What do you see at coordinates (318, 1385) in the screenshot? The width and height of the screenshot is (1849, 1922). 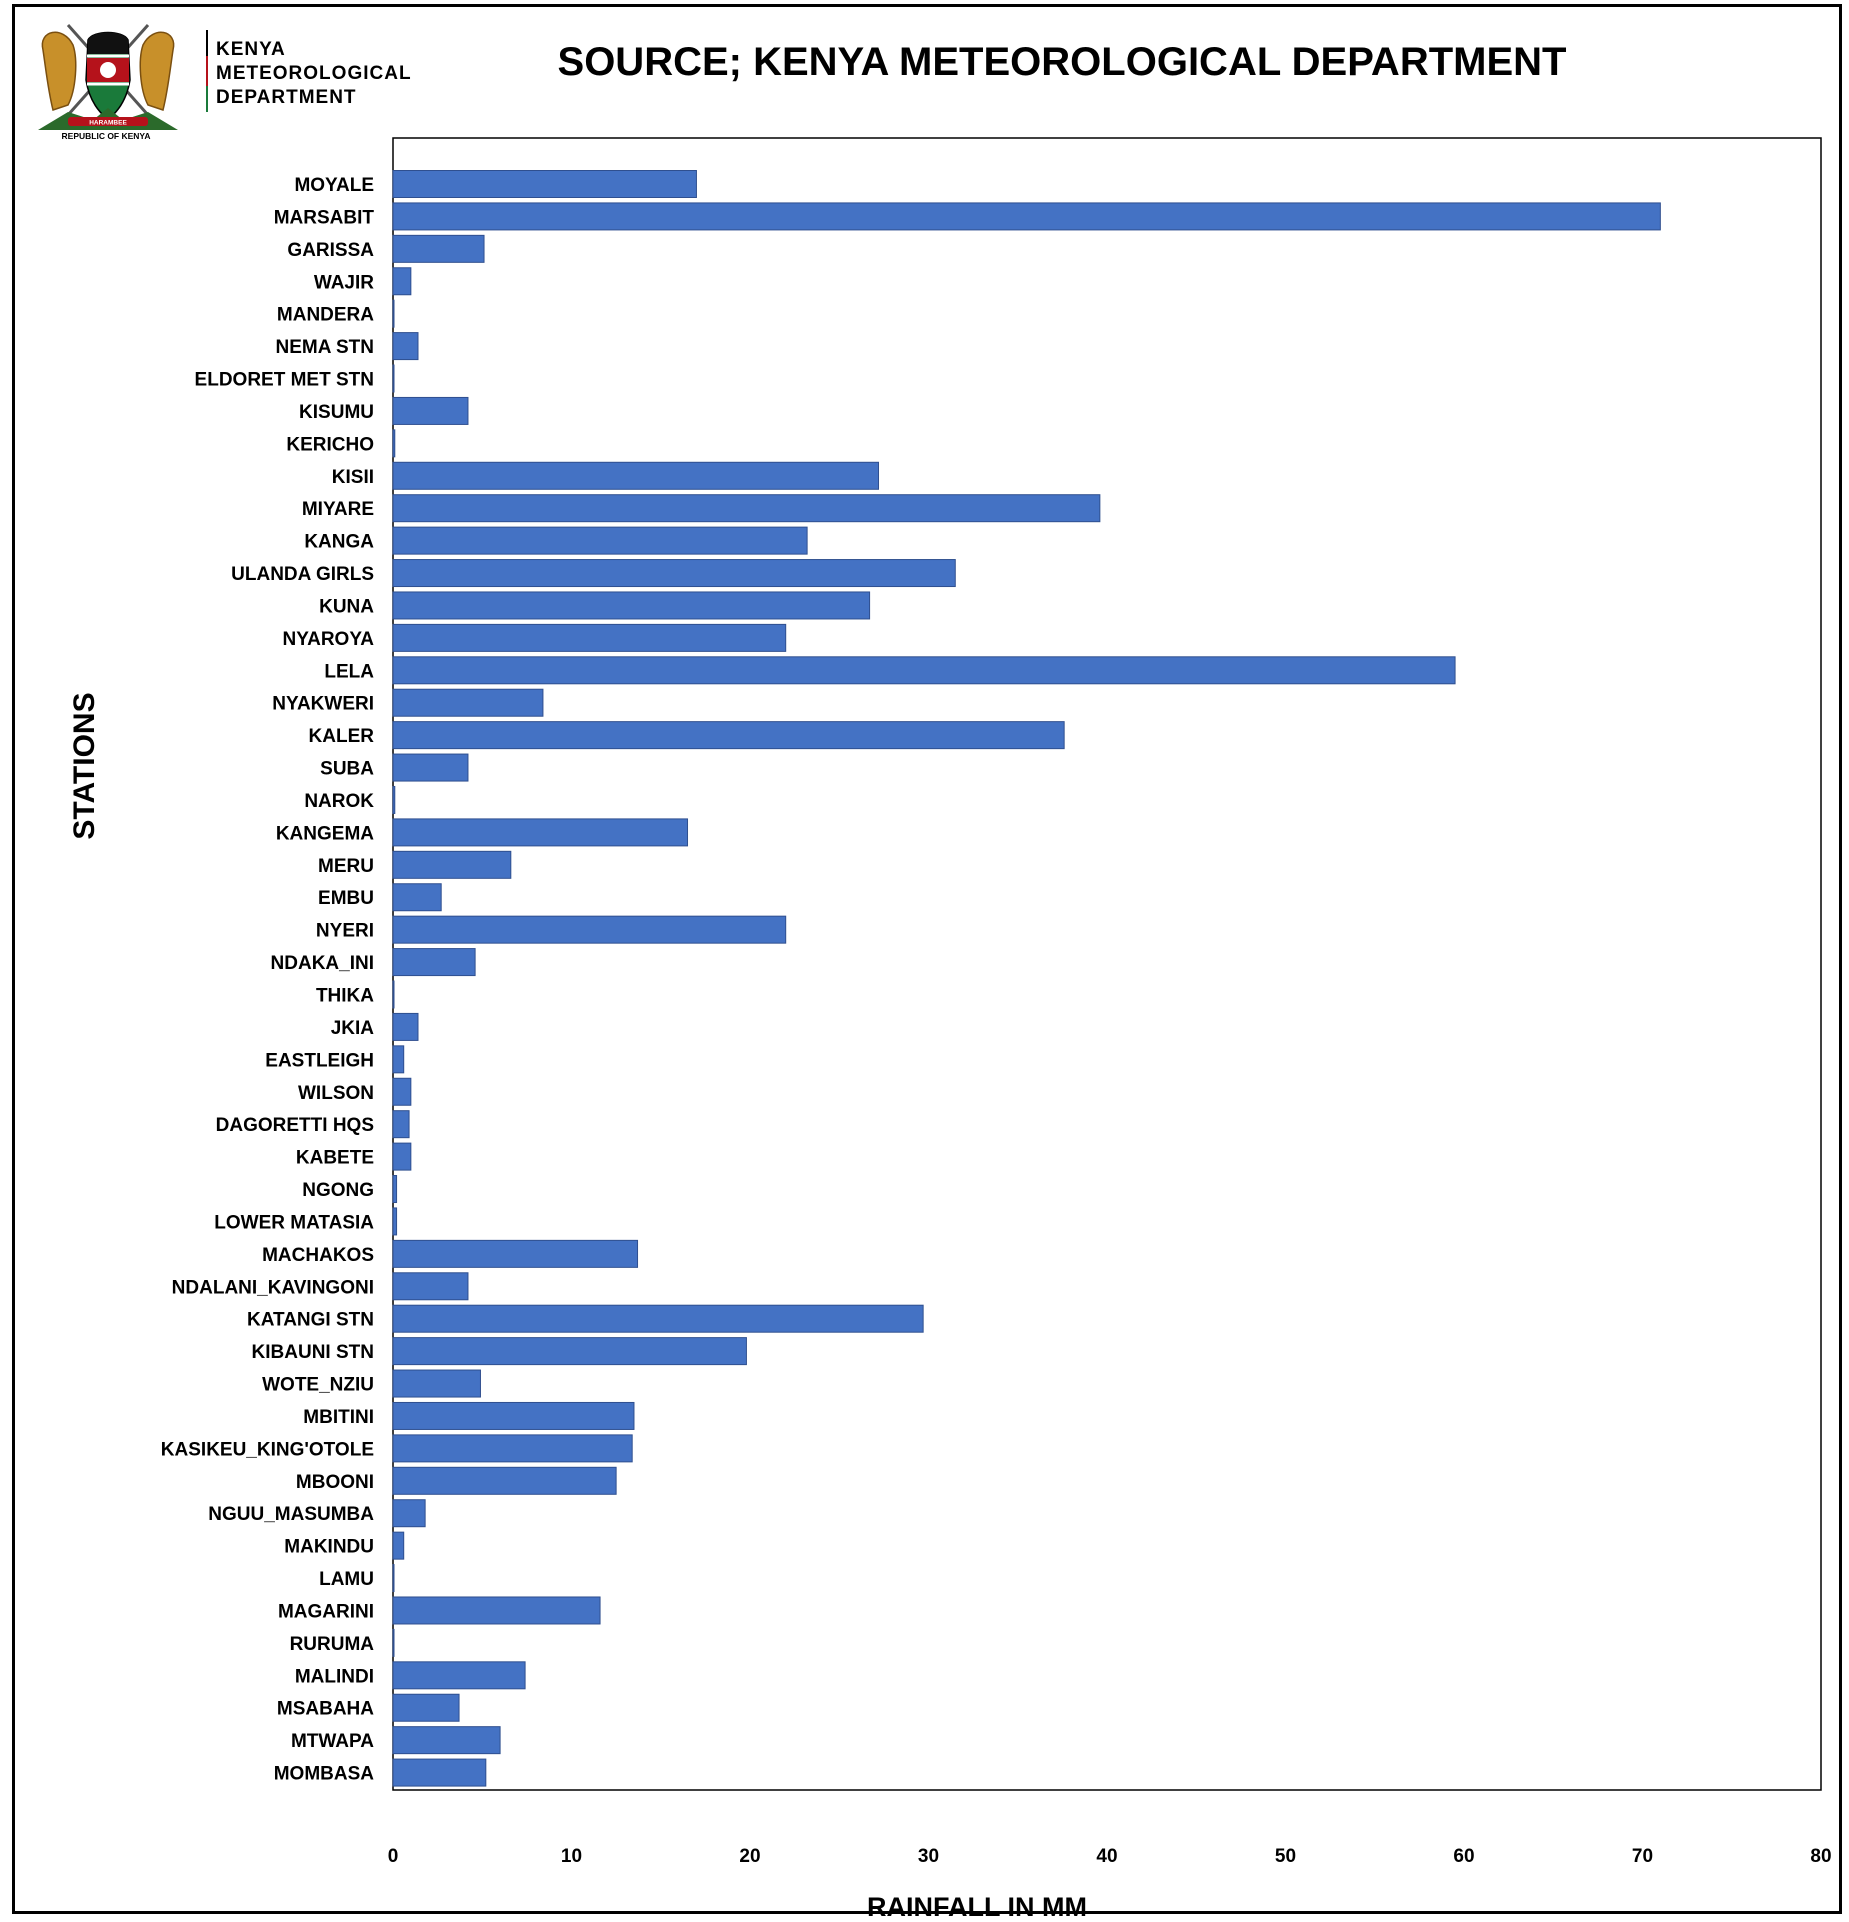 I see `category-label: WOTE_NZIU` at bounding box center [318, 1385].